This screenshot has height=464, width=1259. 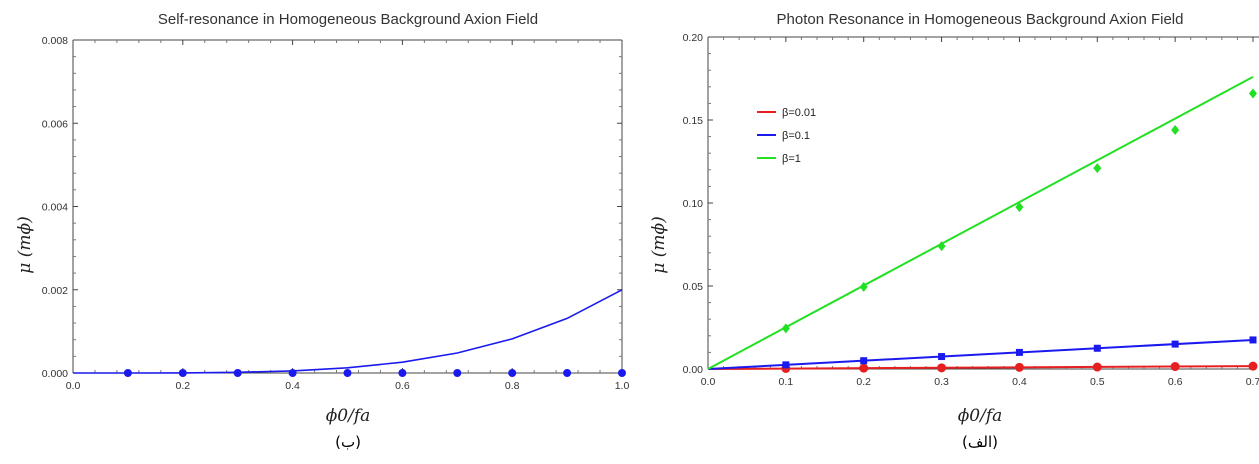 What do you see at coordinates (73, 386) in the screenshot?
I see `left-xtick-label: 0.0` at bounding box center [73, 386].